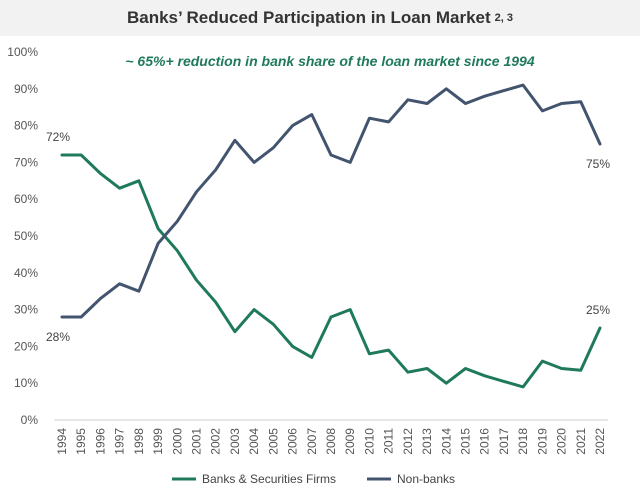 Image resolution: width=640 pixels, height=495 pixels. I want to click on x-tick-label: 2007, so click(312, 441).